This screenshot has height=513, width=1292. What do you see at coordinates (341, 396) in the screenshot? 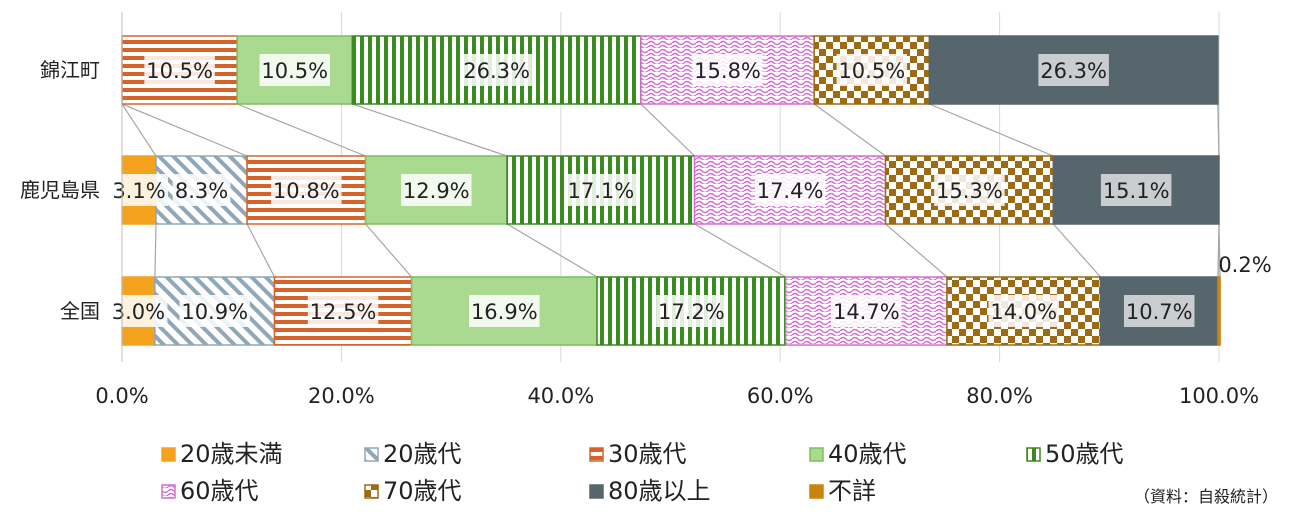
I see `x-tick-label: 20.0%` at bounding box center [341, 396].